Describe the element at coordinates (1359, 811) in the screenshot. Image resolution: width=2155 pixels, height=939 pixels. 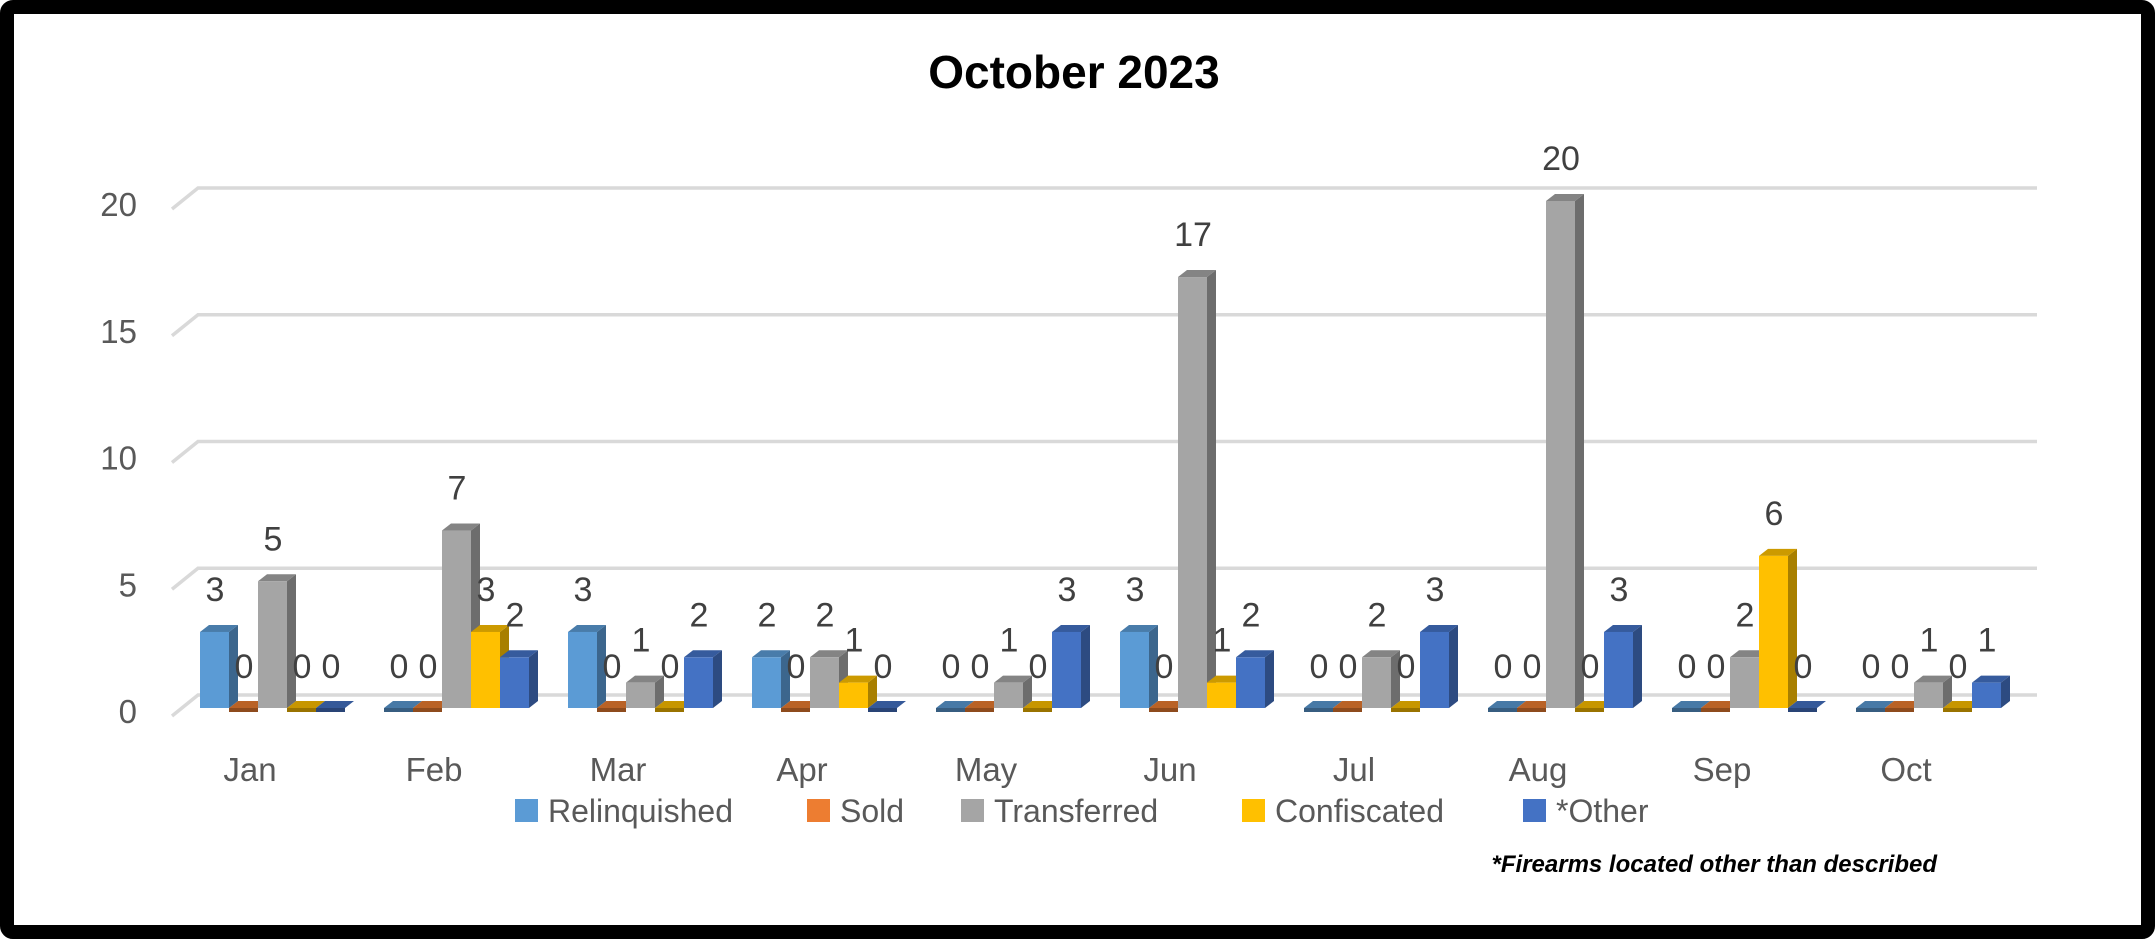
I see `legend-label-Confiscated: Confiscated` at that location.